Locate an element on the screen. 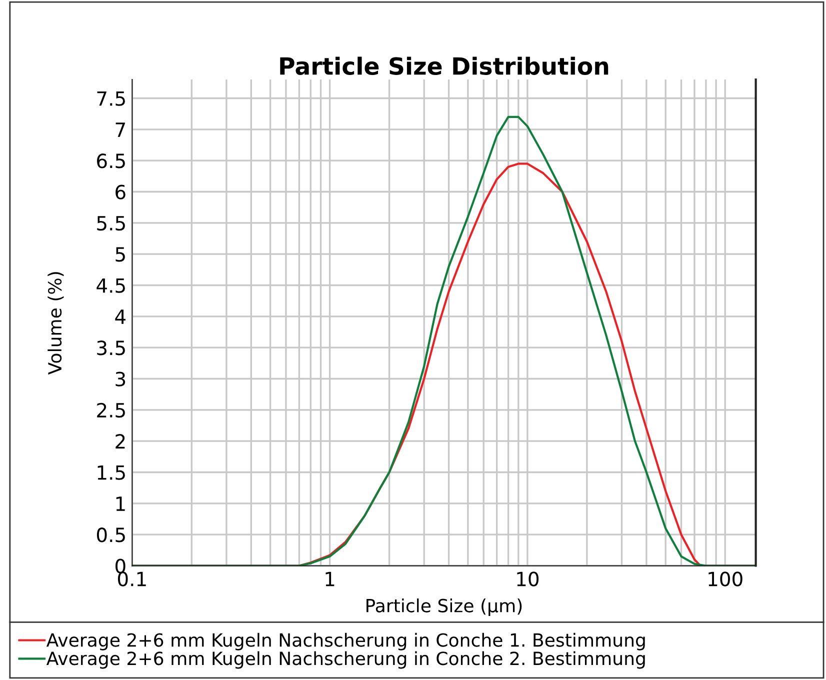 The height and width of the screenshot is (680, 826). y-tick-label: 3.5 is located at coordinates (111, 348).